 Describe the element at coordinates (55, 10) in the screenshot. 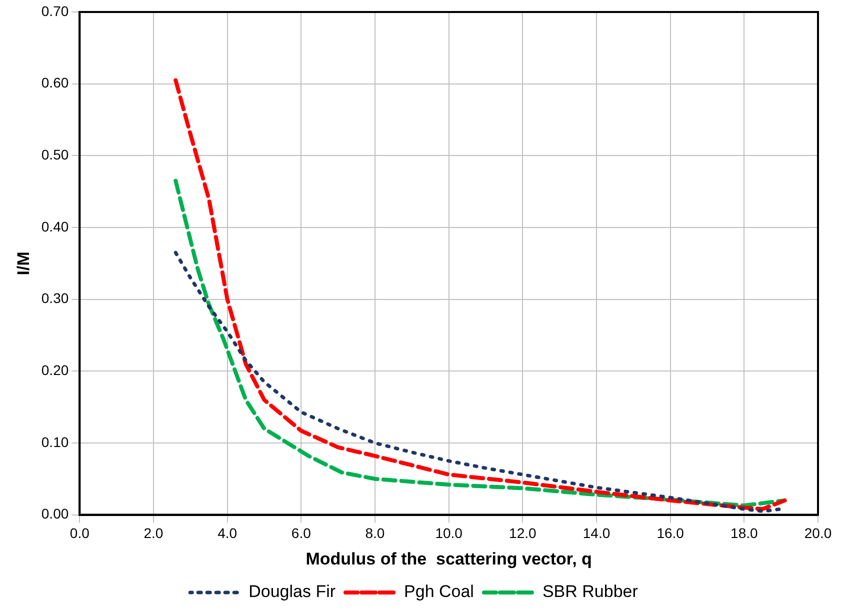

I see `y-tick-label: 0.70` at that location.